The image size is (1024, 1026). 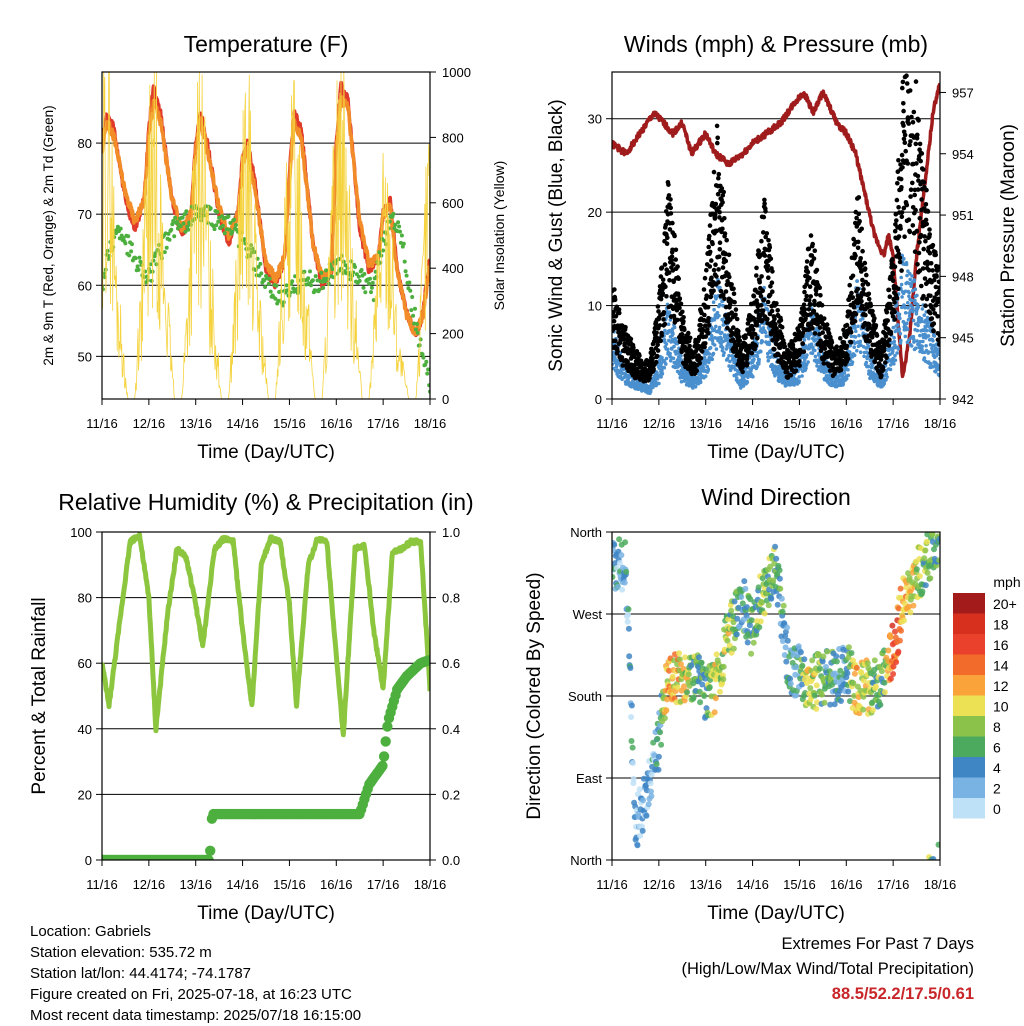 I want to click on temperature-x-tick-label: 15/16, so click(x=289, y=423).